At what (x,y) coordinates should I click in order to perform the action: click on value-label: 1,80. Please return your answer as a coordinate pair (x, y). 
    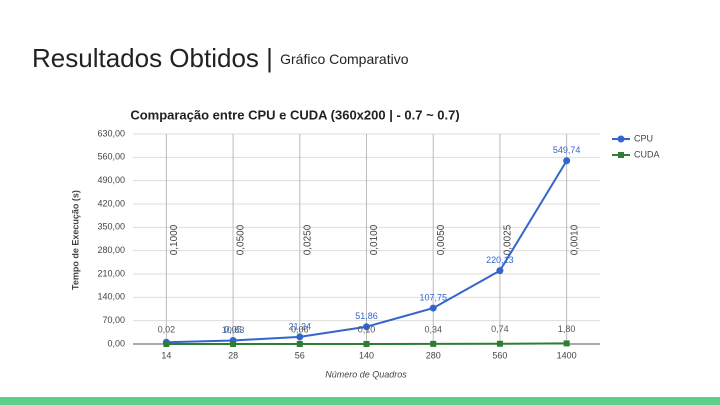
    Looking at the image, I should click on (567, 329).